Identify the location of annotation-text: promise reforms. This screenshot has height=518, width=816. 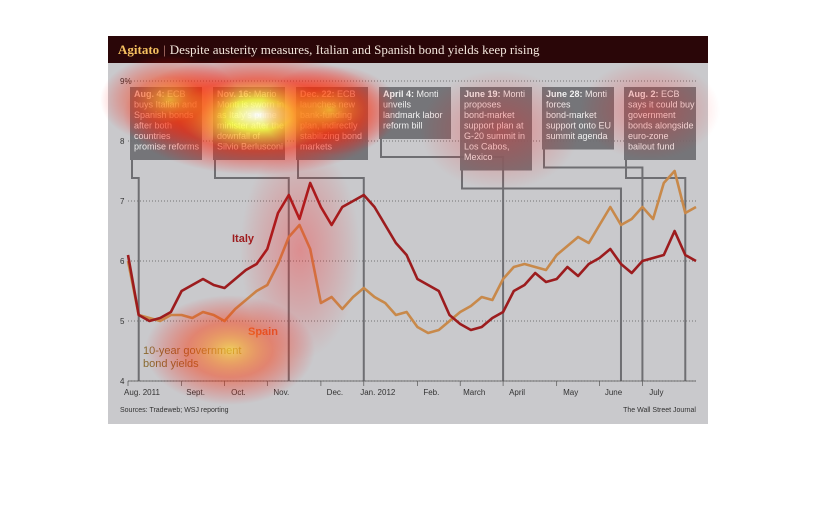
(167, 147).